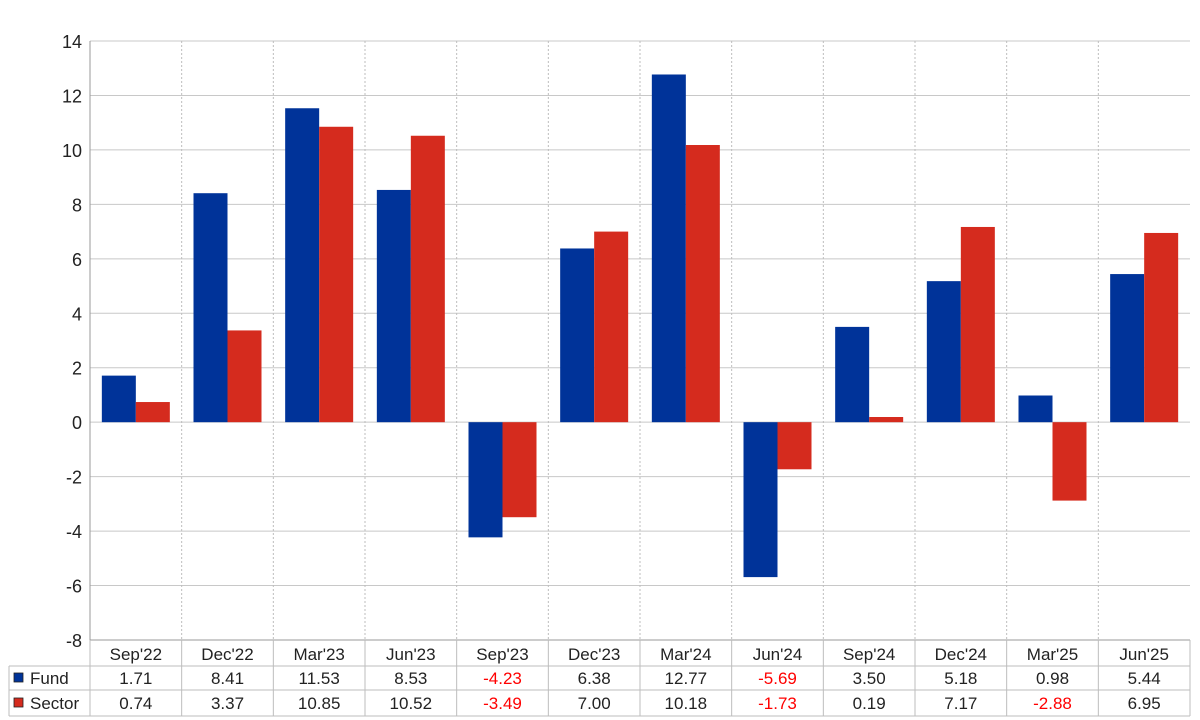  I want to click on y-tick-label: 8, so click(77, 205).